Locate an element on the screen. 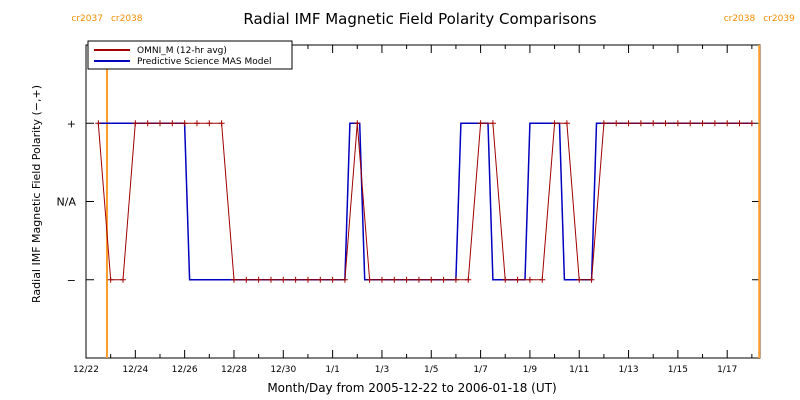 The width and height of the screenshot is (800, 400). x-tick-label: 12/30 is located at coordinates (283, 370).